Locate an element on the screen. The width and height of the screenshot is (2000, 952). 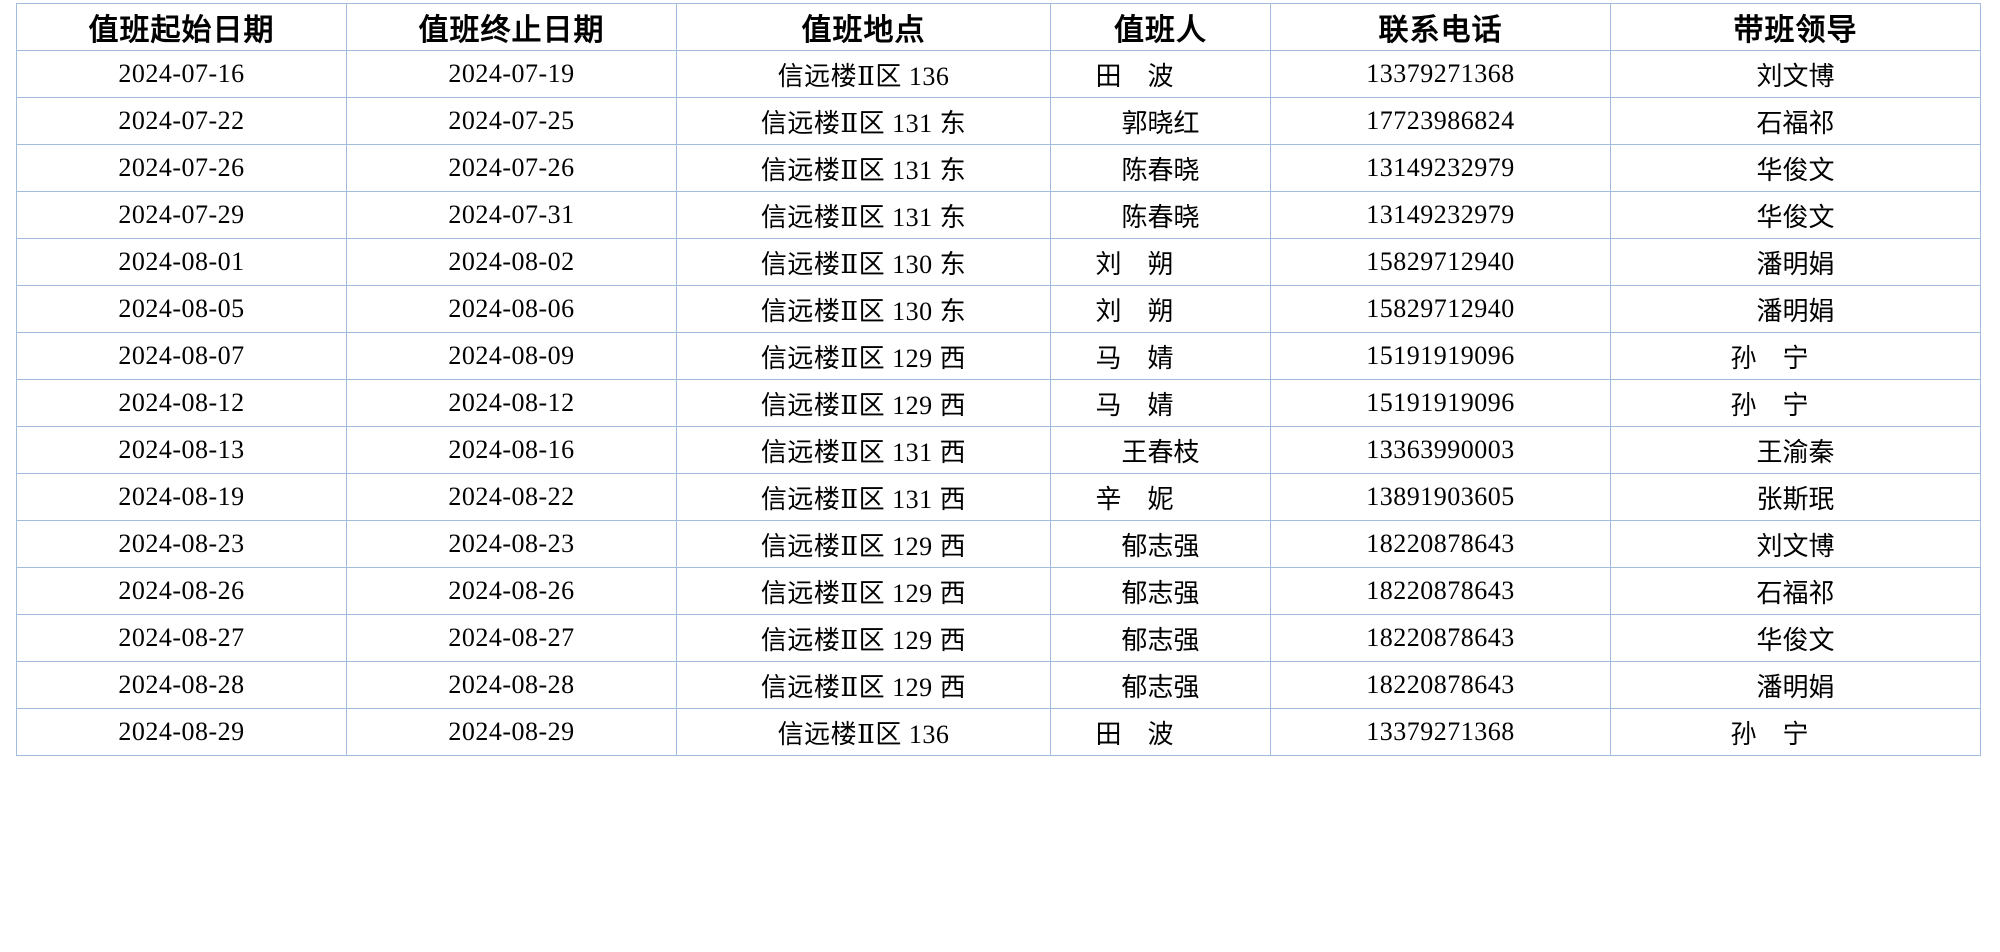
table-header: 值班起始日期 值班终止日期 值班地点 值班人 联系电话 带班领导 is located at coordinates (998, 27).